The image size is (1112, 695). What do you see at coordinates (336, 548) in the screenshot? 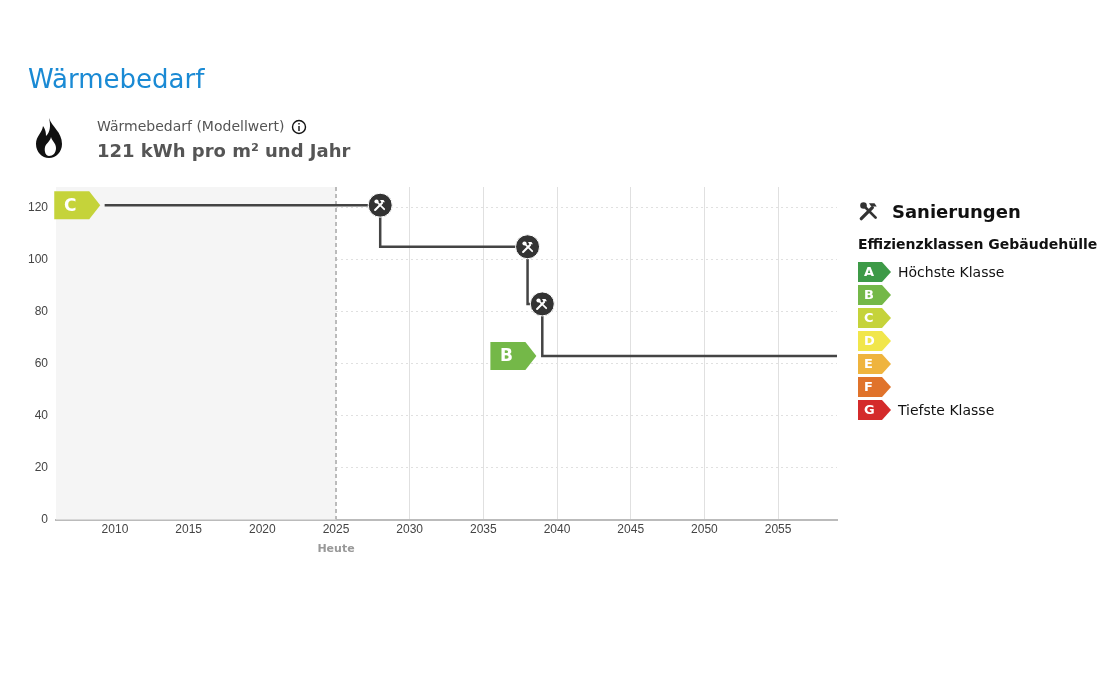
I see `ref-line-label: Heute` at bounding box center [336, 548].